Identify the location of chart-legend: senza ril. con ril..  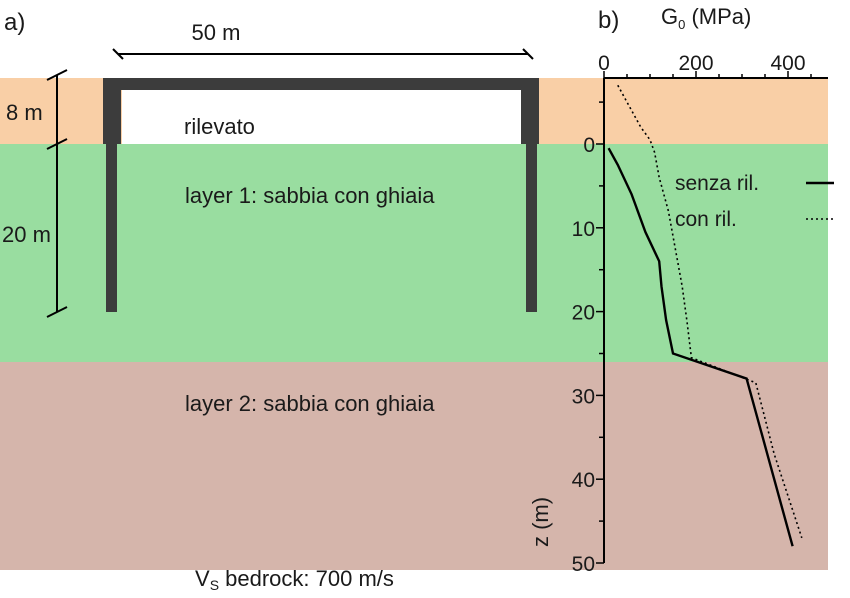
(754, 201).